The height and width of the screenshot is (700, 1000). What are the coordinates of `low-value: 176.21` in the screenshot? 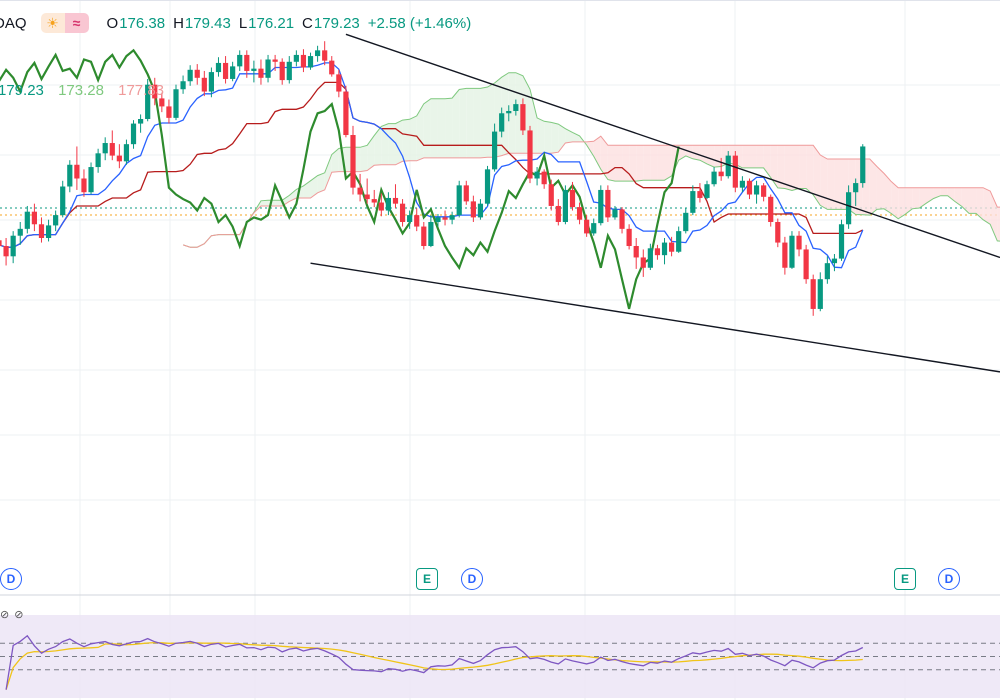 It's located at (271, 23).